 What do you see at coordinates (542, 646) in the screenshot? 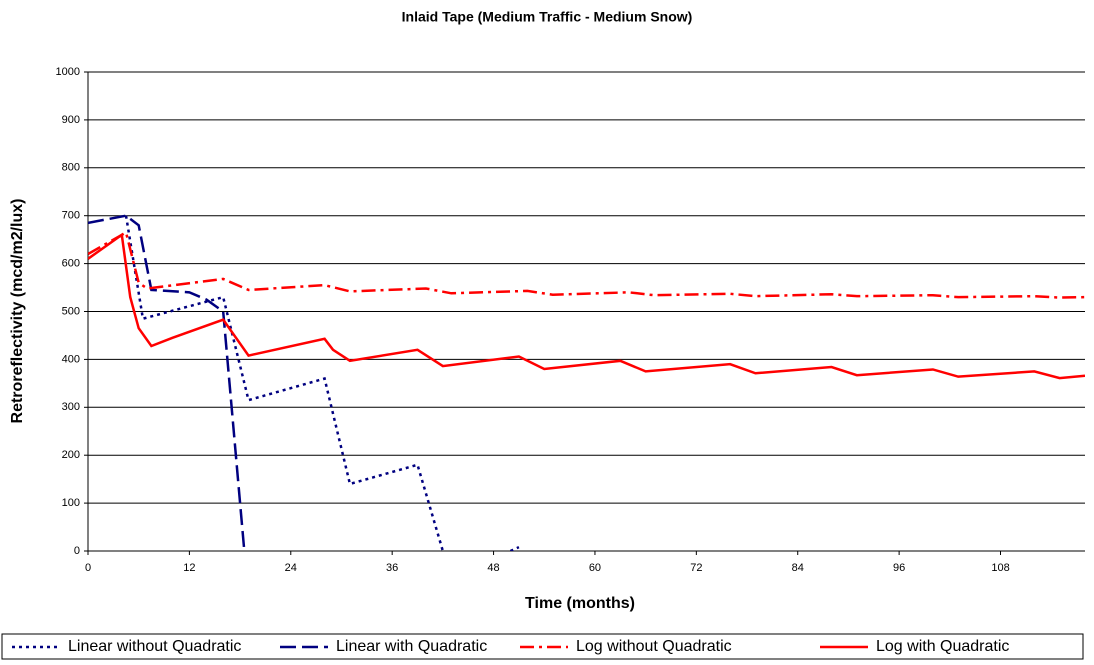
I see `legend-box` at bounding box center [542, 646].